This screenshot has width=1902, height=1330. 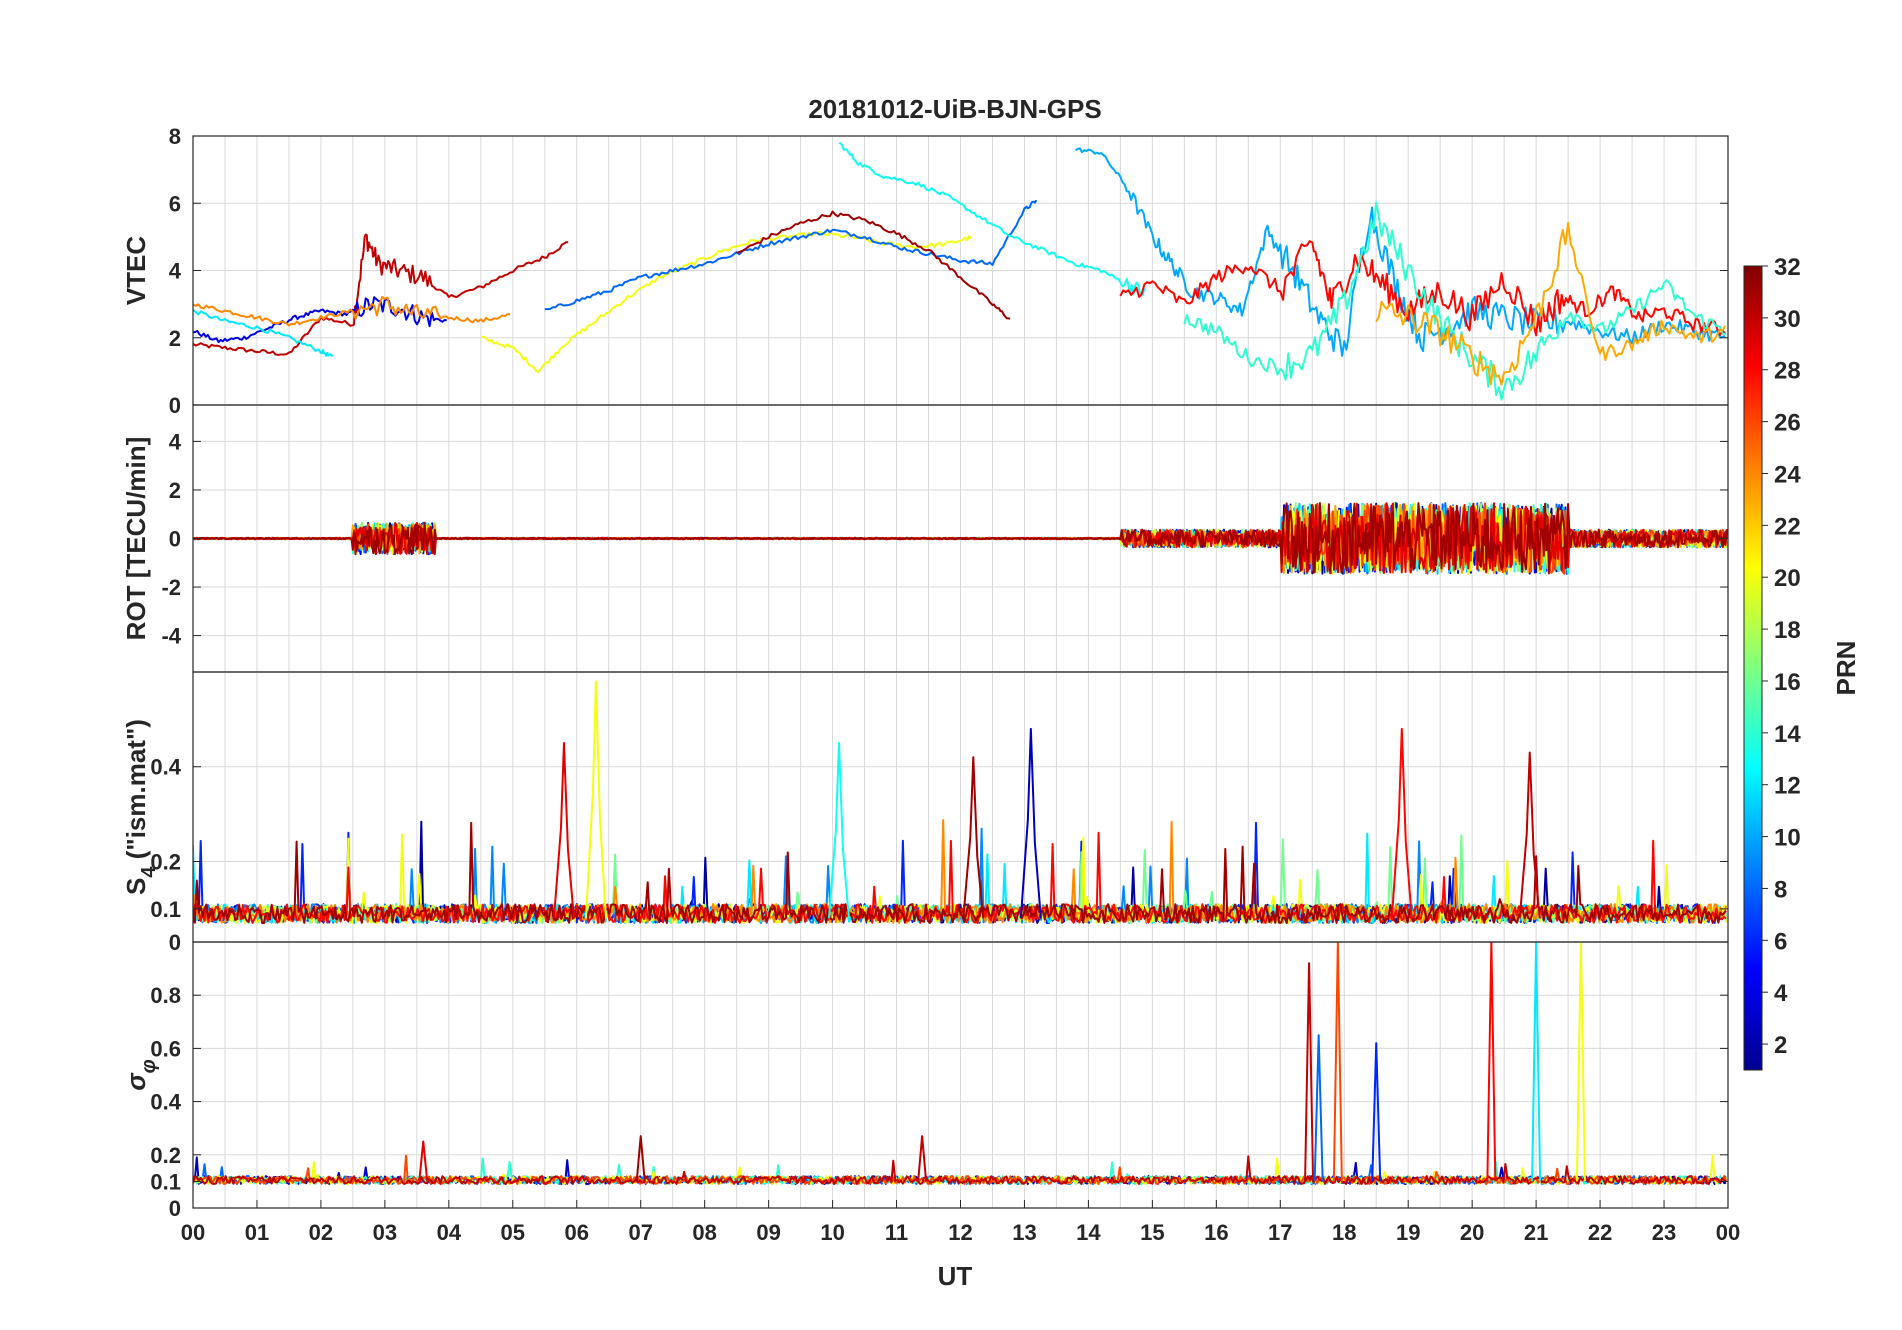 What do you see at coordinates (577, 1232) in the screenshot?
I see `x-tick-label: 06` at bounding box center [577, 1232].